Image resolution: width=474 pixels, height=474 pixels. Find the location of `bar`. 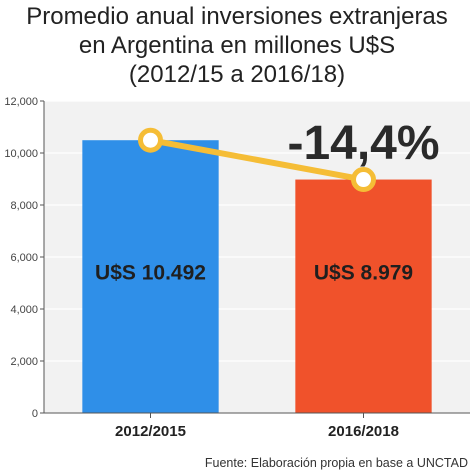

bar is located at coordinates (363, 296).